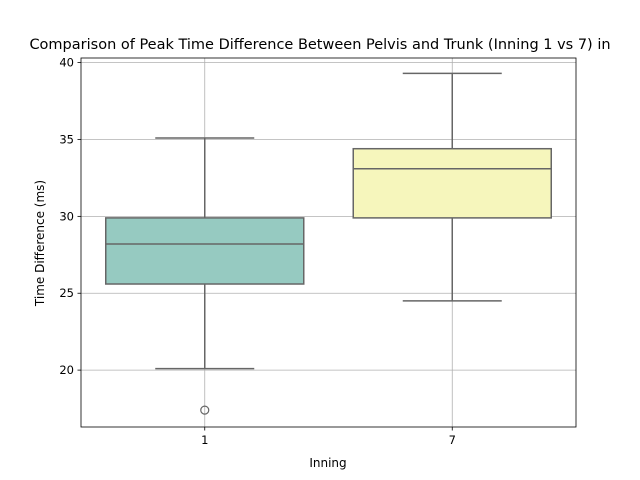 This screenshot has width=640, height=480. What do you see at coordinates (452, 440) in the screenshot?
I see `x-tick-label: 7` at bounding box center [452, 440].